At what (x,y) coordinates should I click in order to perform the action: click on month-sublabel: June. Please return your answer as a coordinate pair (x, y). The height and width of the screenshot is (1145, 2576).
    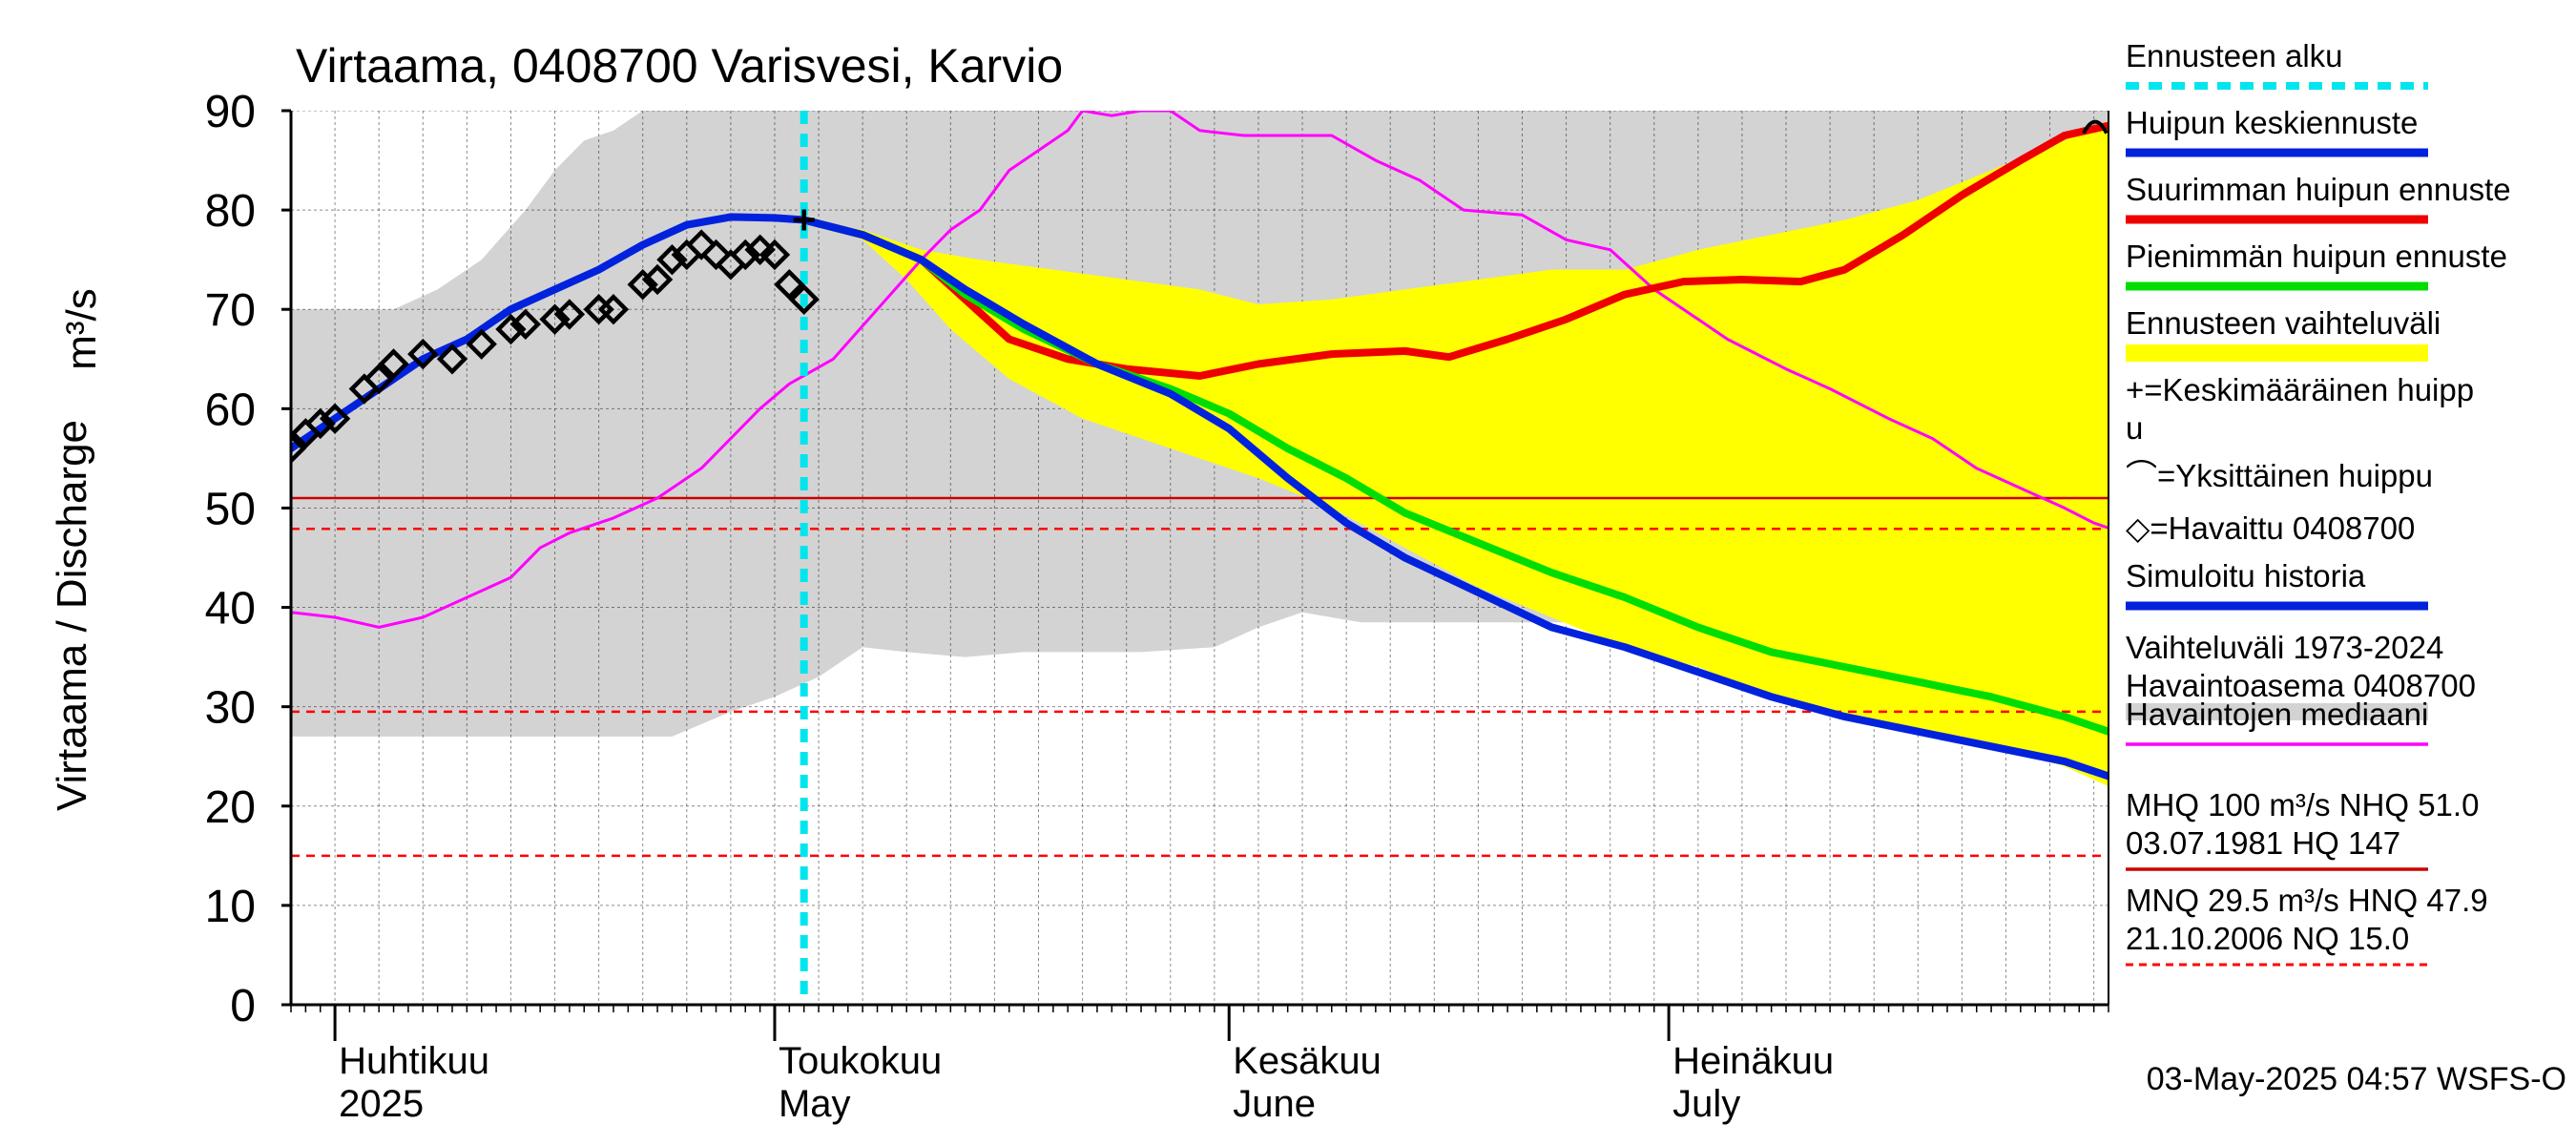
    Looking at the image, I should click on (1274, 1104).